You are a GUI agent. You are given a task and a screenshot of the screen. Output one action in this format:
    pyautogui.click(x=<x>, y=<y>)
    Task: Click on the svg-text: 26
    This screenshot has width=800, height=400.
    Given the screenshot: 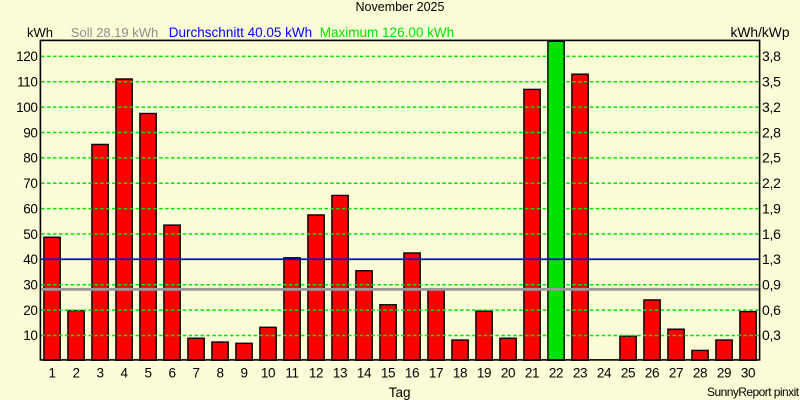 What is the action you would take?
    pyautogui.click(x=652, y=372)
    